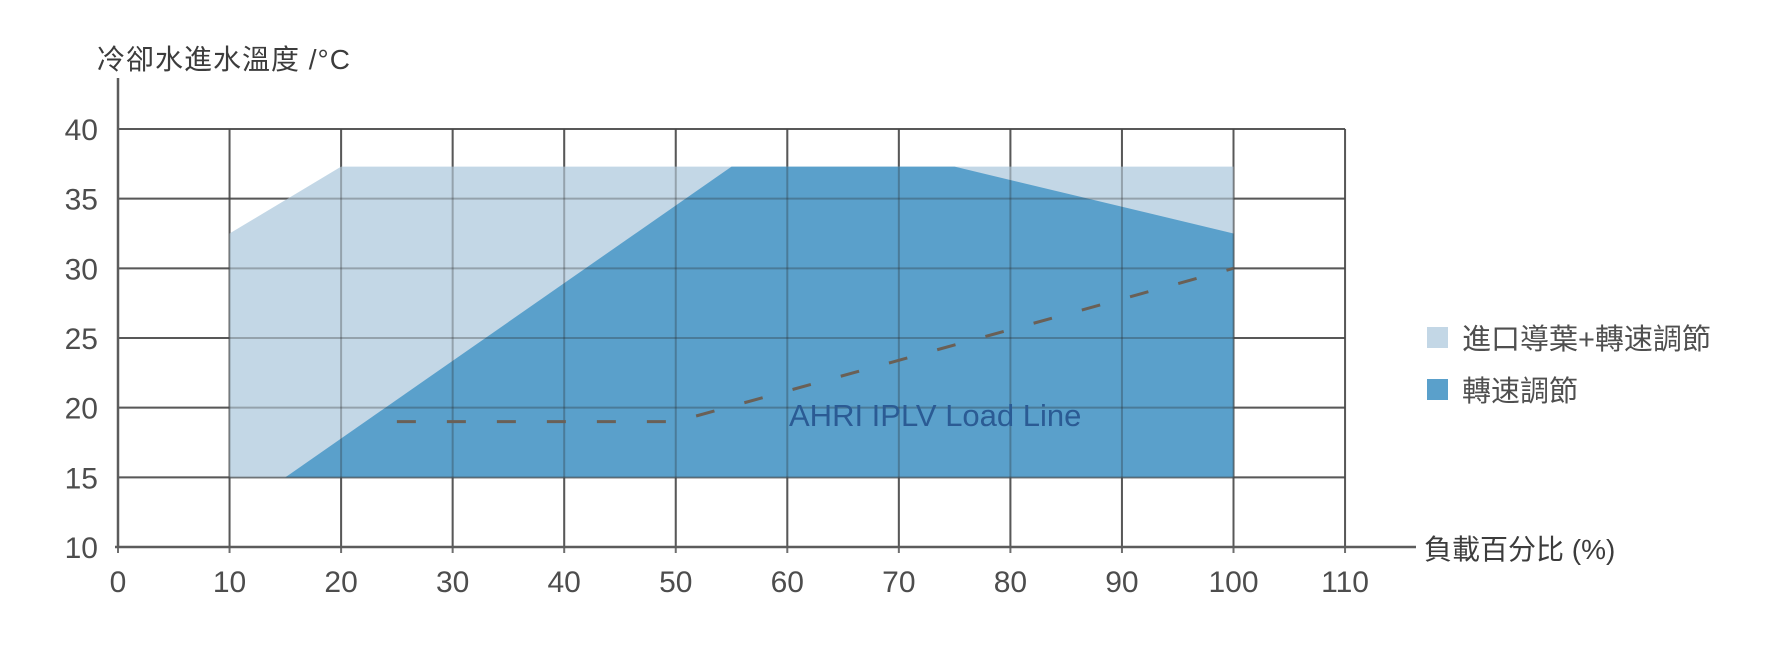 The image size is (1776, 652). Describe the element at coordinates (452, 582) in the screenshot. I see `x-tick-label: 30` at that location.